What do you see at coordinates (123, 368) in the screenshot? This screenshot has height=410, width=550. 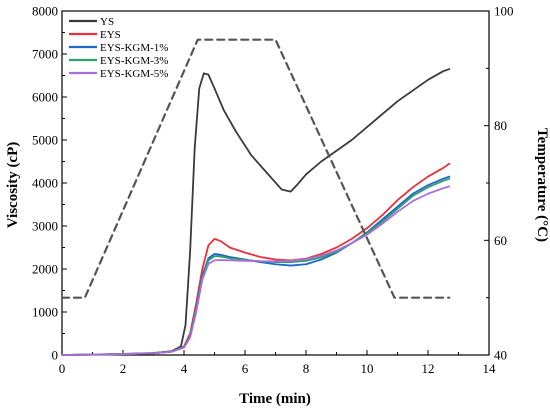 I see `x-tick-label: 2` at bounding box center [123, 368].